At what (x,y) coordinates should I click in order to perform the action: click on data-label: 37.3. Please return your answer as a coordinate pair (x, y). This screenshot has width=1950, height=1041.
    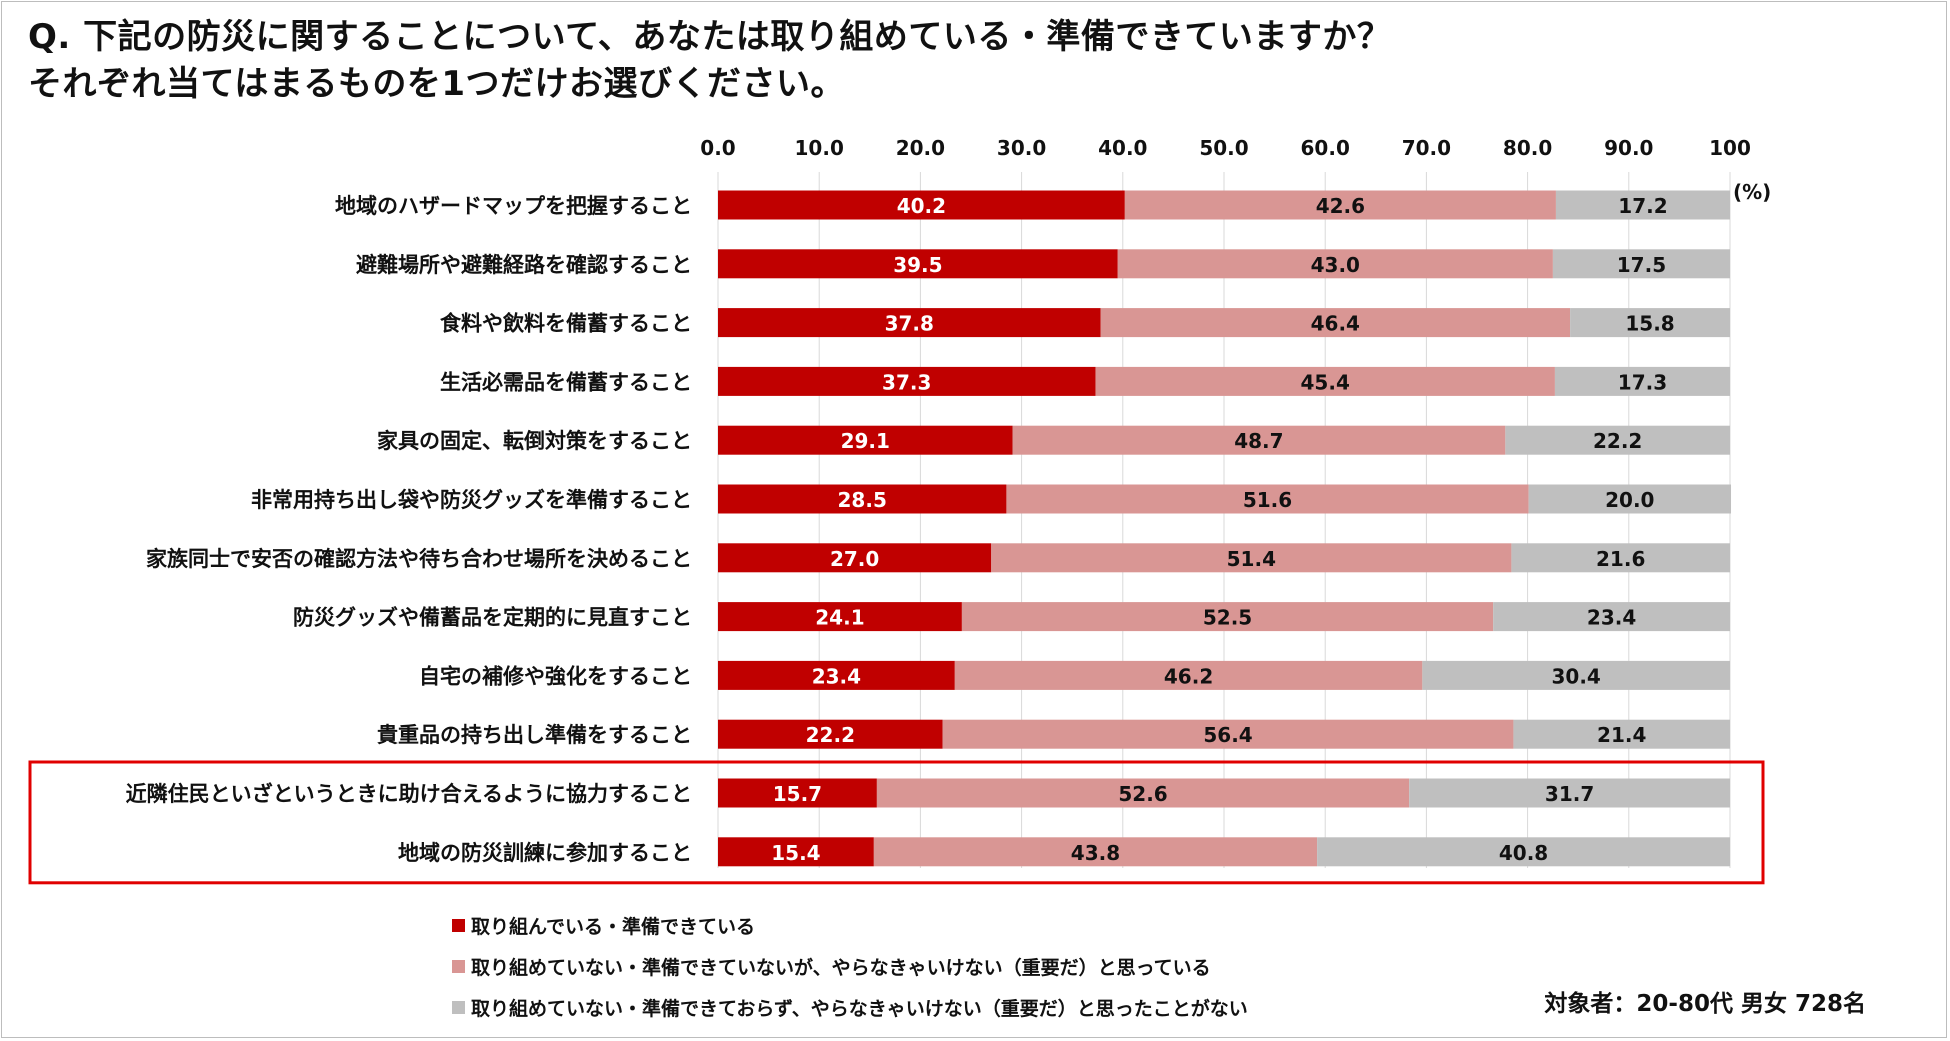
    Looking at the image, I should click on (906, 382).